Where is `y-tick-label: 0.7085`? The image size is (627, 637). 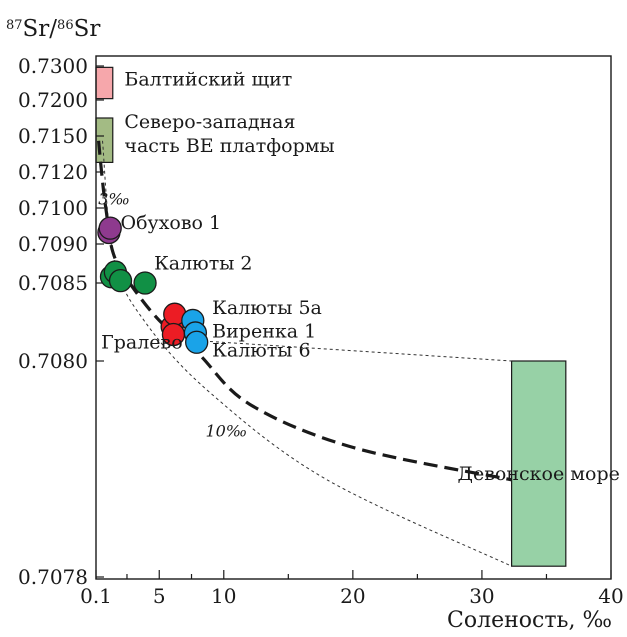 y-tick-label: 0.7085 is located at coordinates (53, 283).